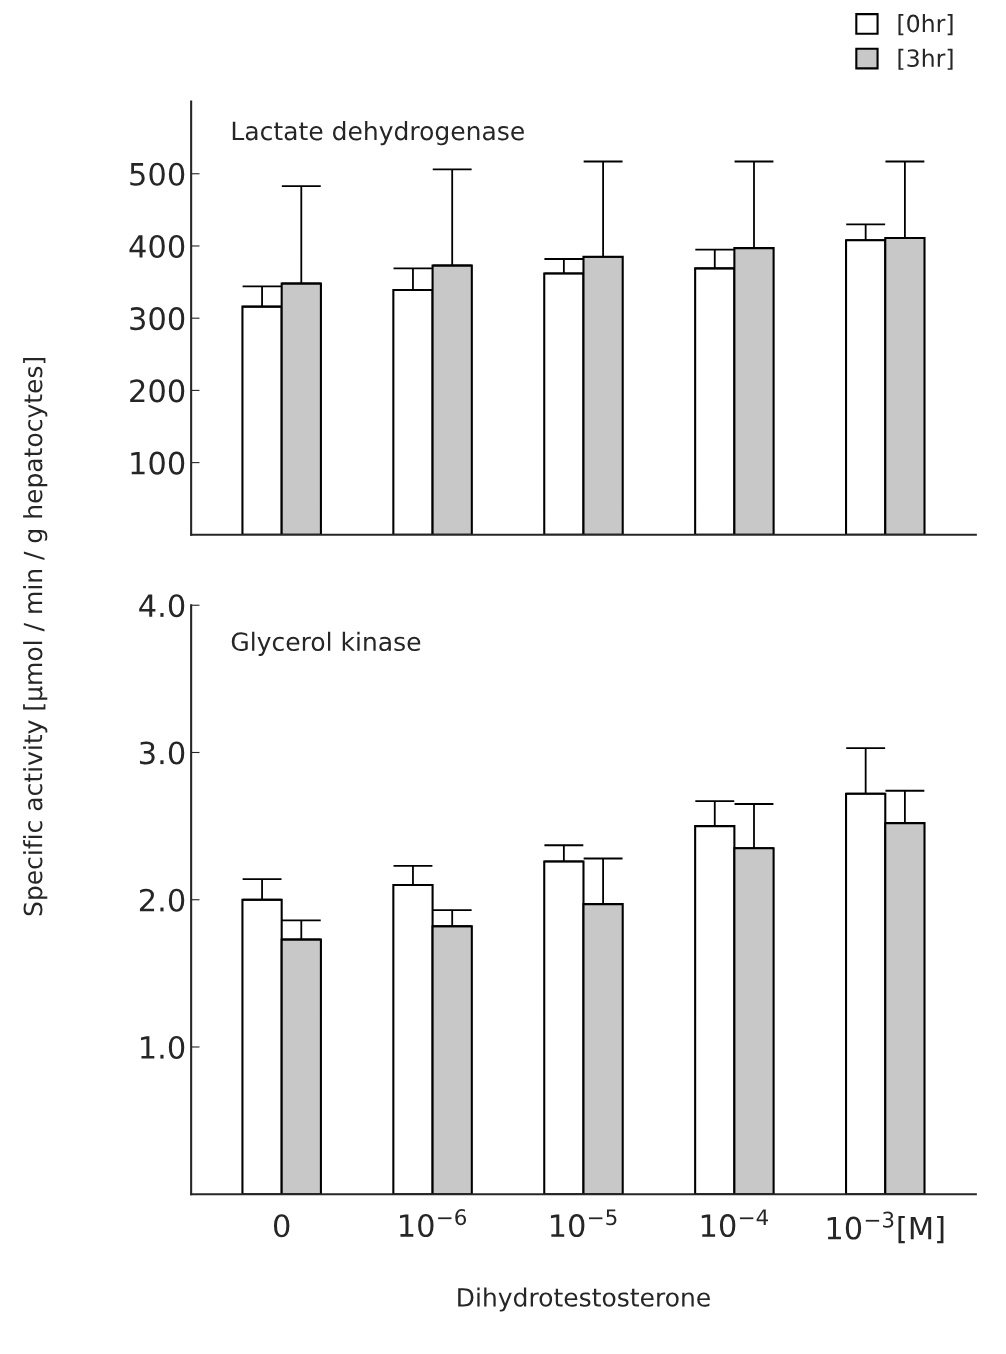  Describe the element at coordinates (162, 753) in the screenshot. I see `y-tick-label: 3.0` at that location.